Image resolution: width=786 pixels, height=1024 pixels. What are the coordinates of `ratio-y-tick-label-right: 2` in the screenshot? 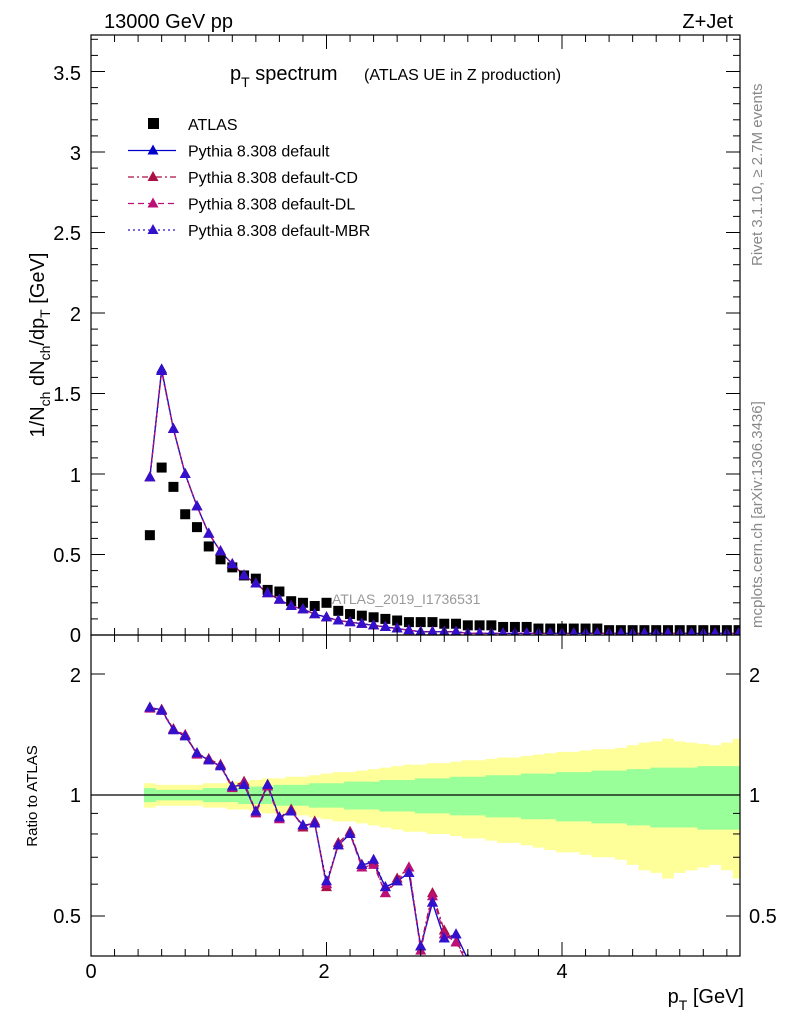 It's located at (754, 676).